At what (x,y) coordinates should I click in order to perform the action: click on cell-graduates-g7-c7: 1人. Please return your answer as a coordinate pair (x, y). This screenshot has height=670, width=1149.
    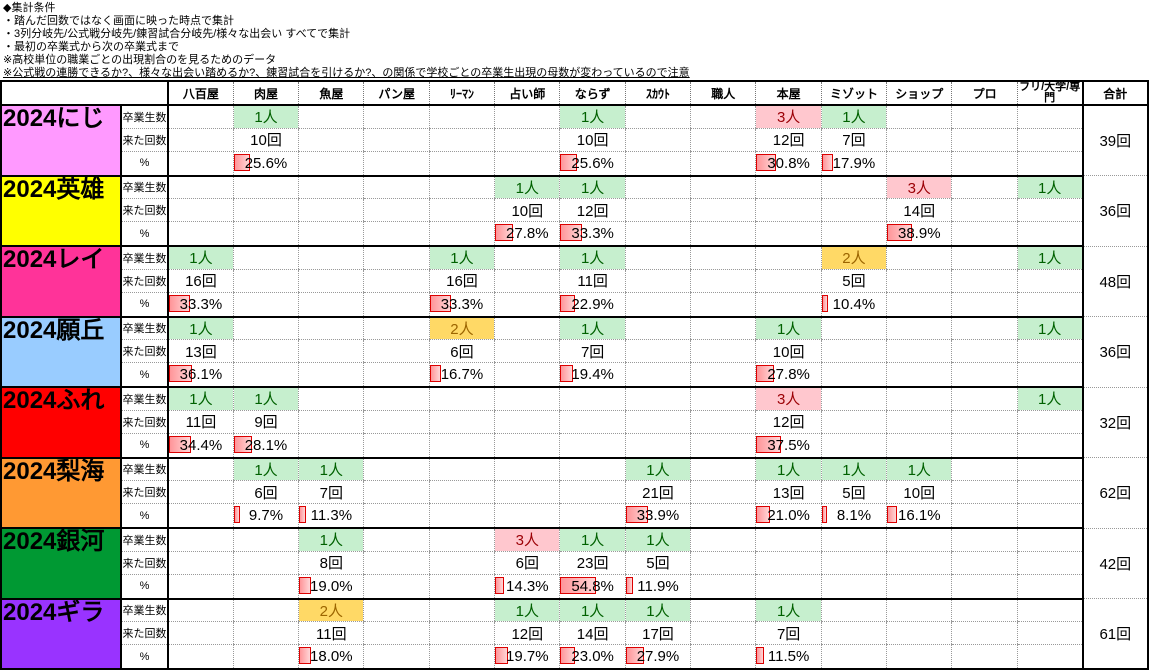
    Looking at the image, I should click on (657, 610).